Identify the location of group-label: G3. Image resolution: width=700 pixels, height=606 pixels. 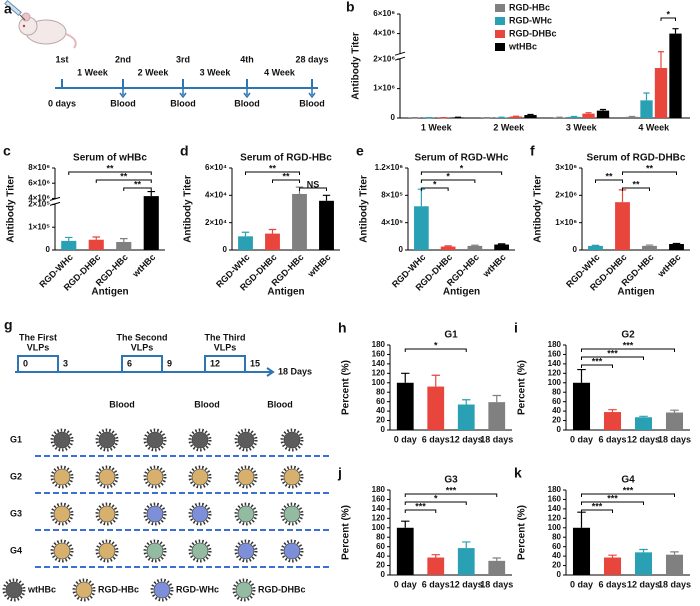
(16, 513).